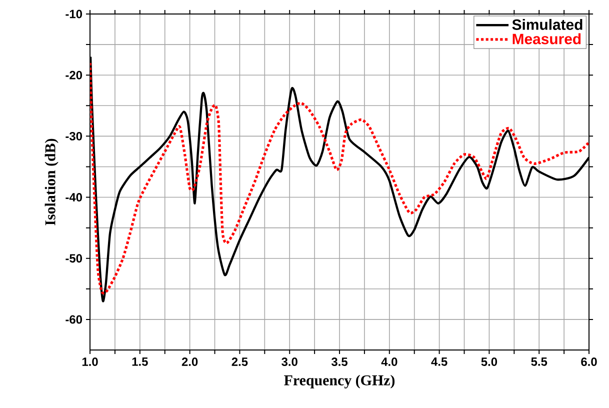 This screenshot has width=609, height=408. Describe the element at coordinates (539, 362) in the screenshot. I see `x-tick-label: 5.5` at that location.